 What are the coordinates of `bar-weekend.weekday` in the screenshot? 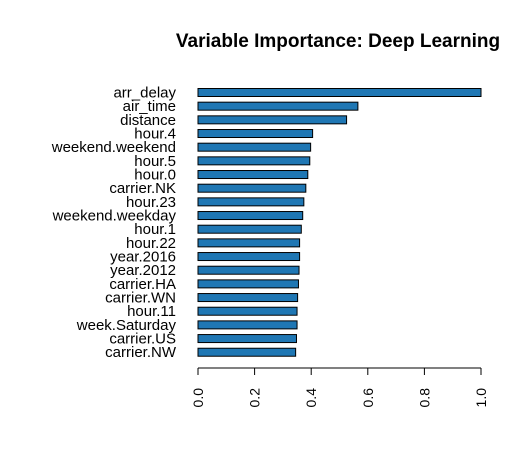 It's located at (250, 216).